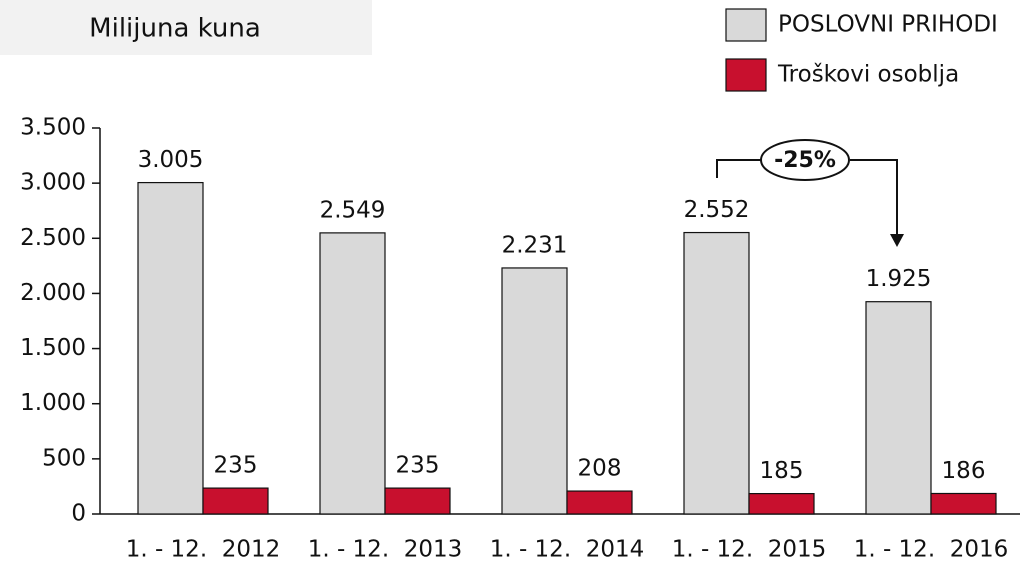 Image resolution: width=1035 pixels, height=565 pixels. What do you see at coordinates (53, 238) in the screenshot?
I see `y-tick-label: 2.500` at bounding box center [53, 238].